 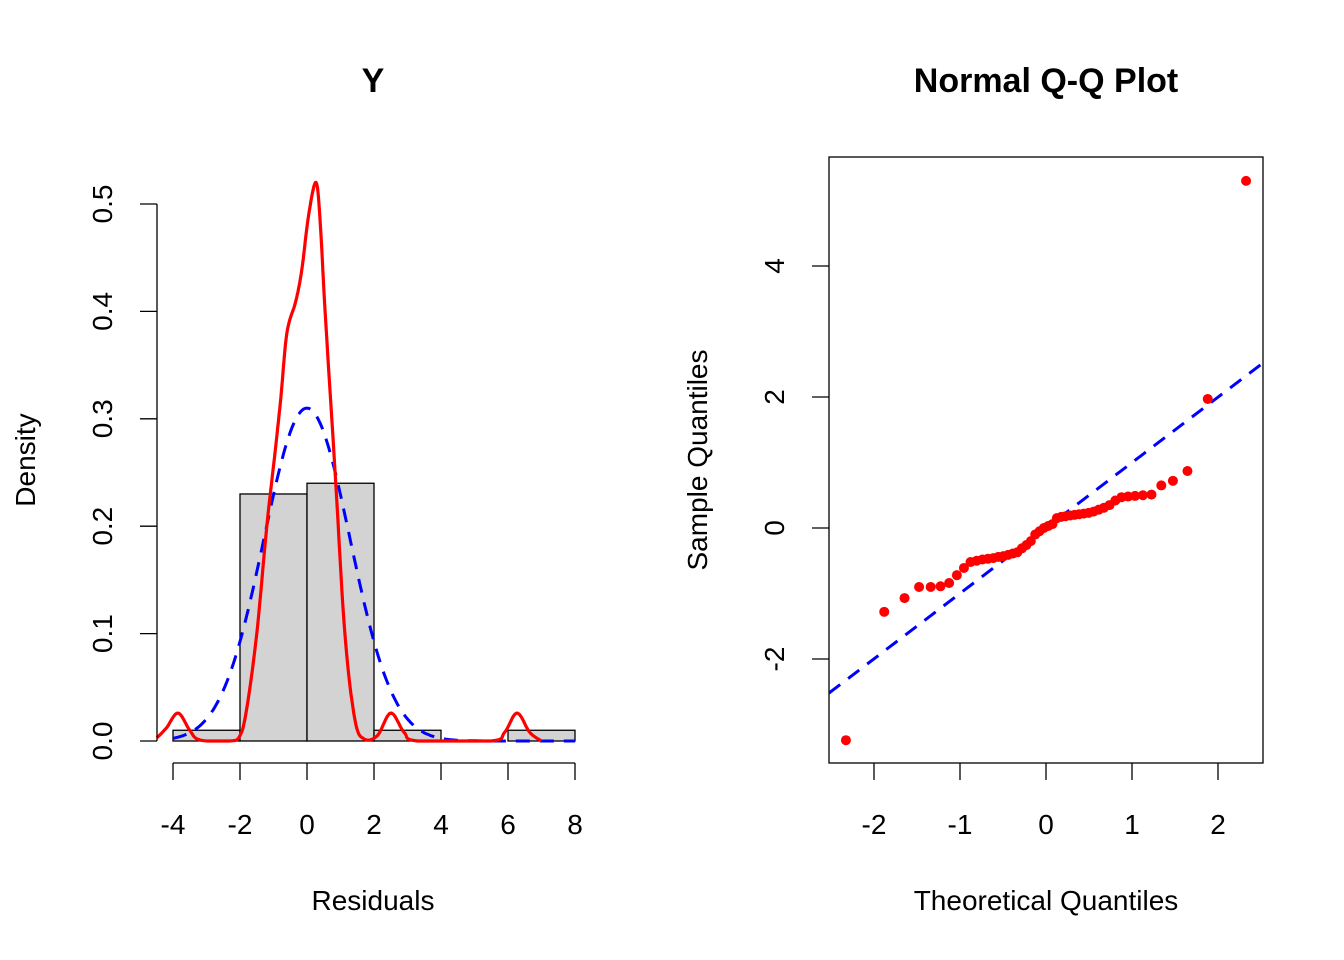 What do you see at coordinates (102, 741) in the screenshot?
I see `y-tick-label: 0.0` at bounding box center [102, 741].